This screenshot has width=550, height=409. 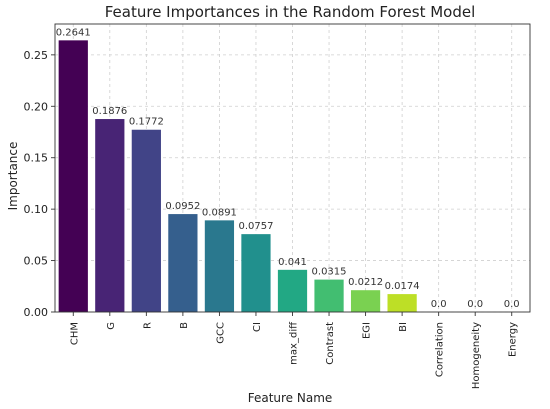 I want to click on x-tick-label: CI, so click(x=257, y=327).